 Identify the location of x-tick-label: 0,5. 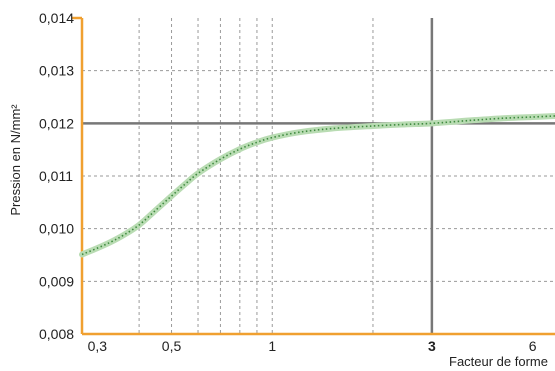
(172, 346).